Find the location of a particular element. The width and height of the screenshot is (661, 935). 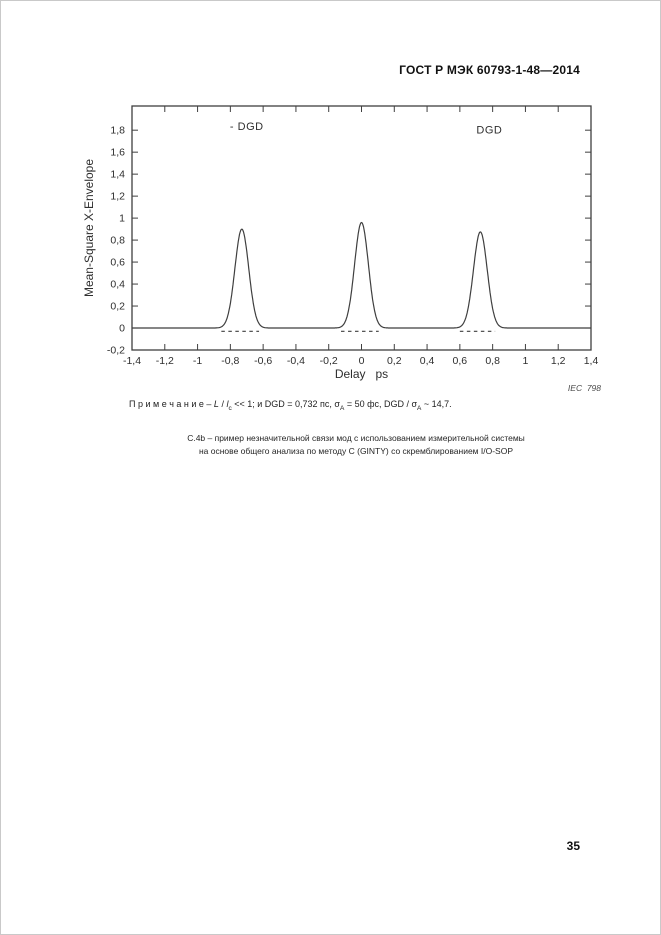

y-tick-label: 0,6 is located at coordinates (117, 263).